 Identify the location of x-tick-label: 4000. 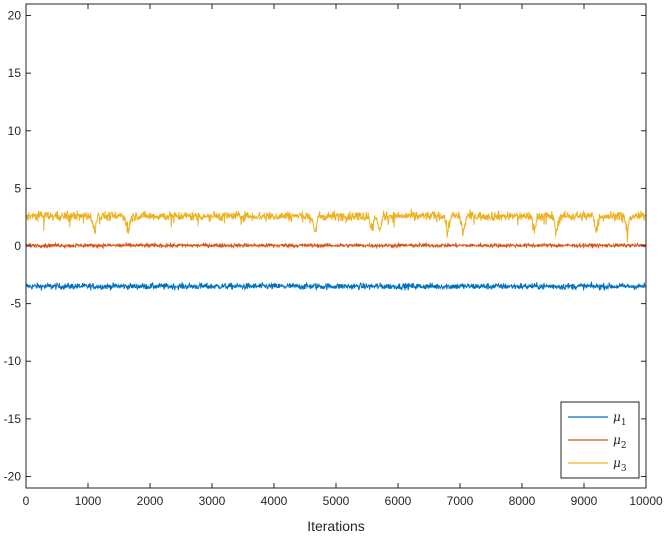
(274, 501).